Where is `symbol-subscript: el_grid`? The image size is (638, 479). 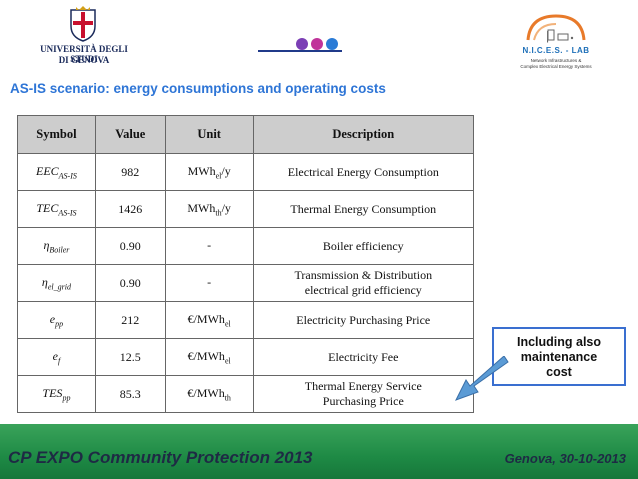 symbol-subscript: el_grid is located at coordinates (59, 287).